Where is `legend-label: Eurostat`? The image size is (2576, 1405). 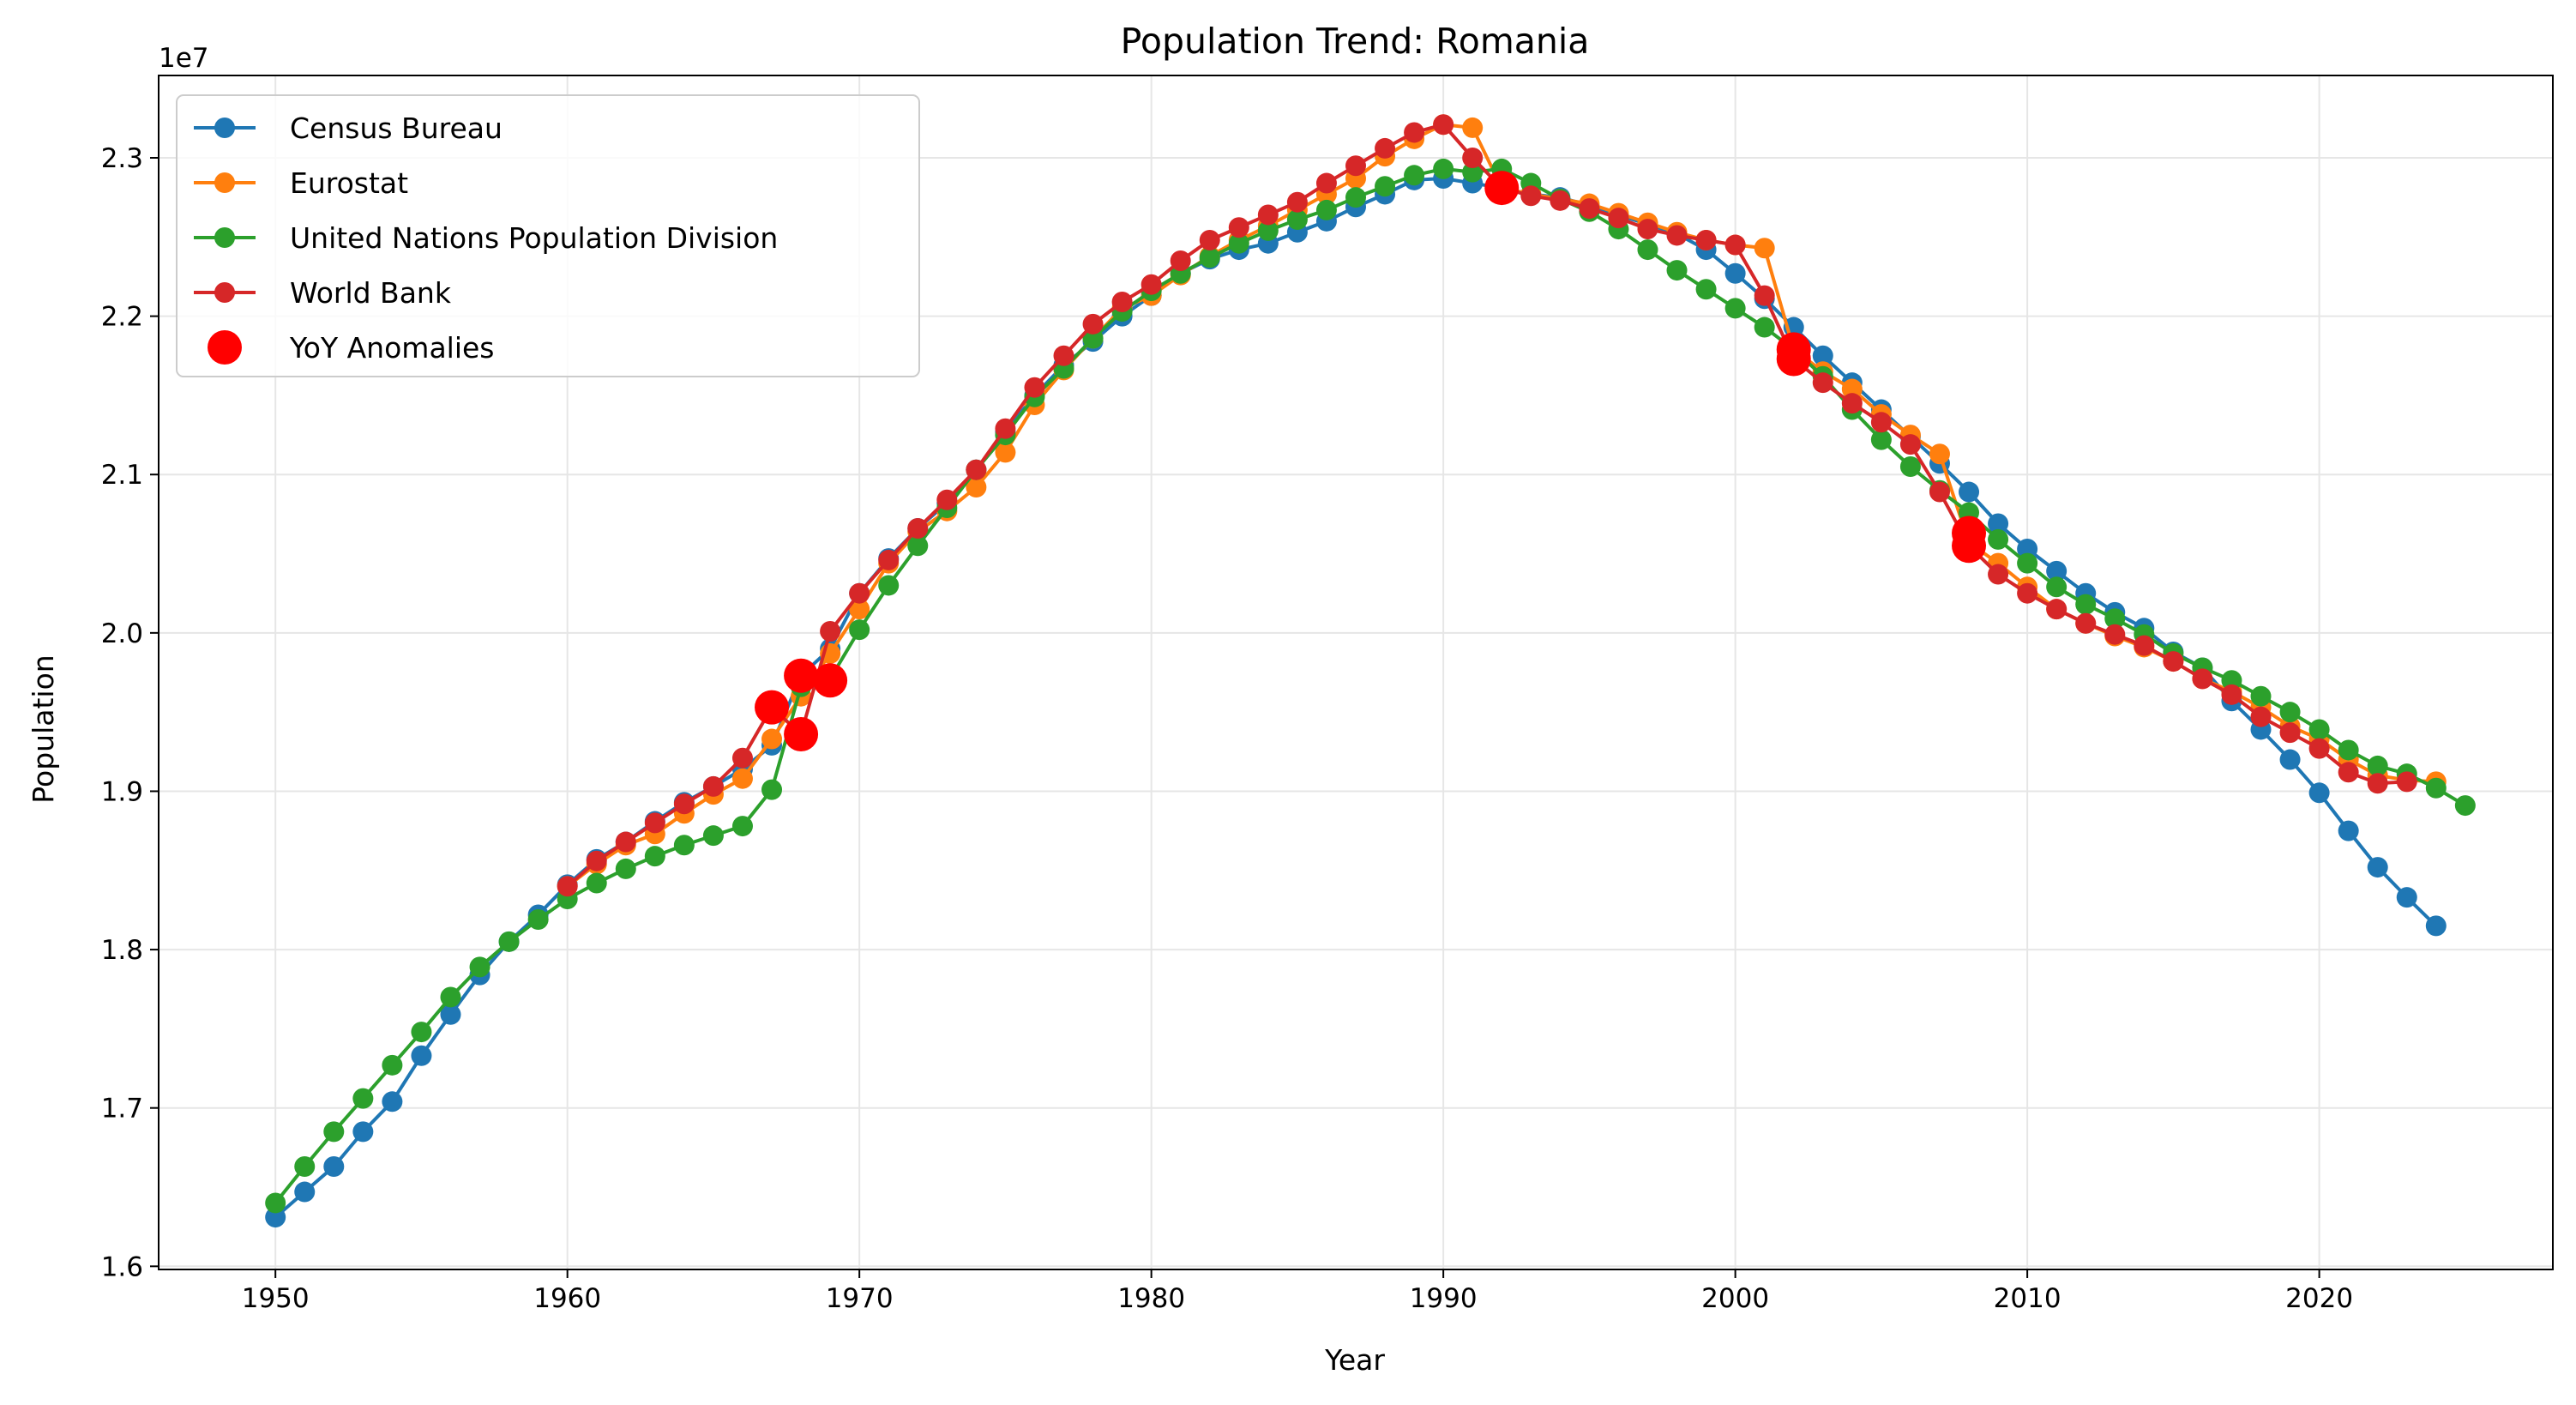 legend-label: Eurostat is located at coordinates (349, 183).